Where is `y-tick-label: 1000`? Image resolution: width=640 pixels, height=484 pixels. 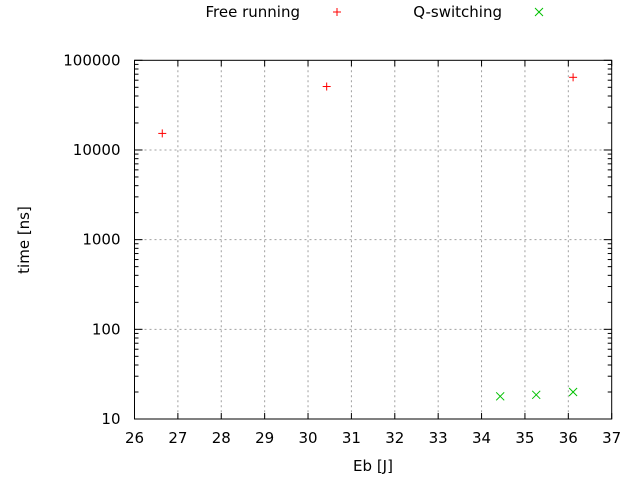
y-tick-label: 1000 is located at coordinates (101, 240).